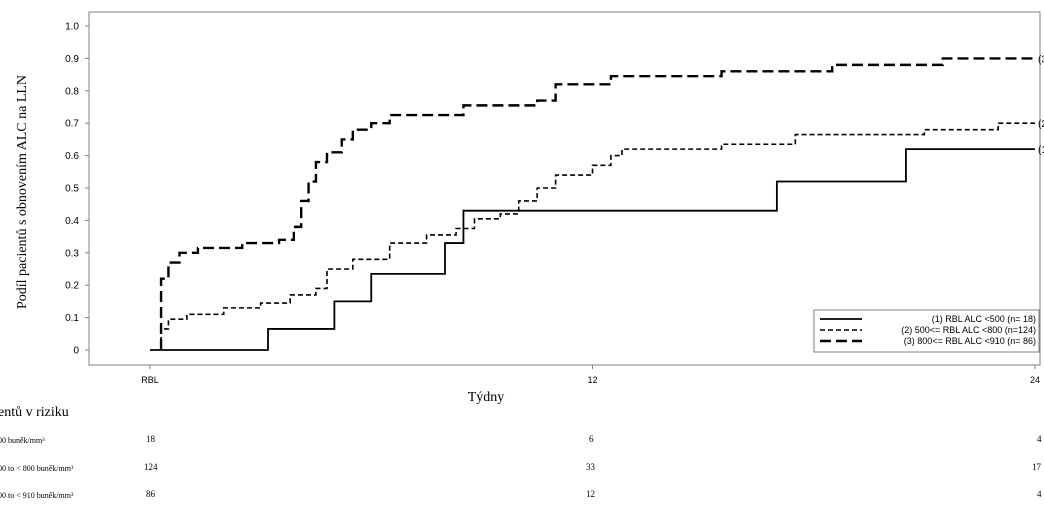  What do you see at coordinates (76, 351) in the screenshot?
I see `y-tick-label: 0` at bounding box center [76, 351].